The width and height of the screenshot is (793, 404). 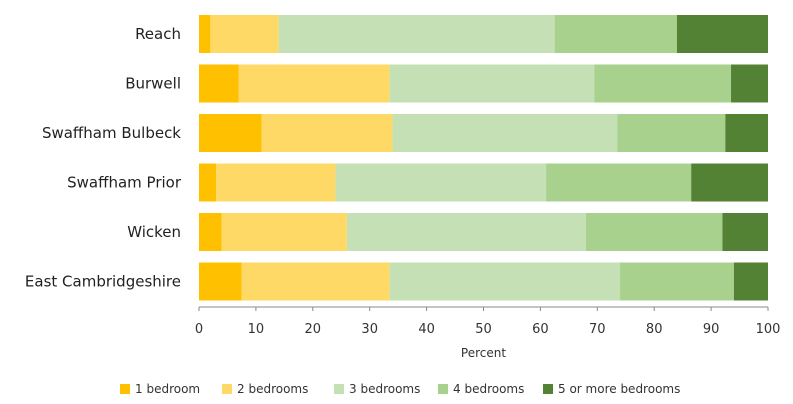 What do you see at coordinates (199, 329) in the screenshot?
I see `x-tick-label: 0` at bounding box center [199, 329].